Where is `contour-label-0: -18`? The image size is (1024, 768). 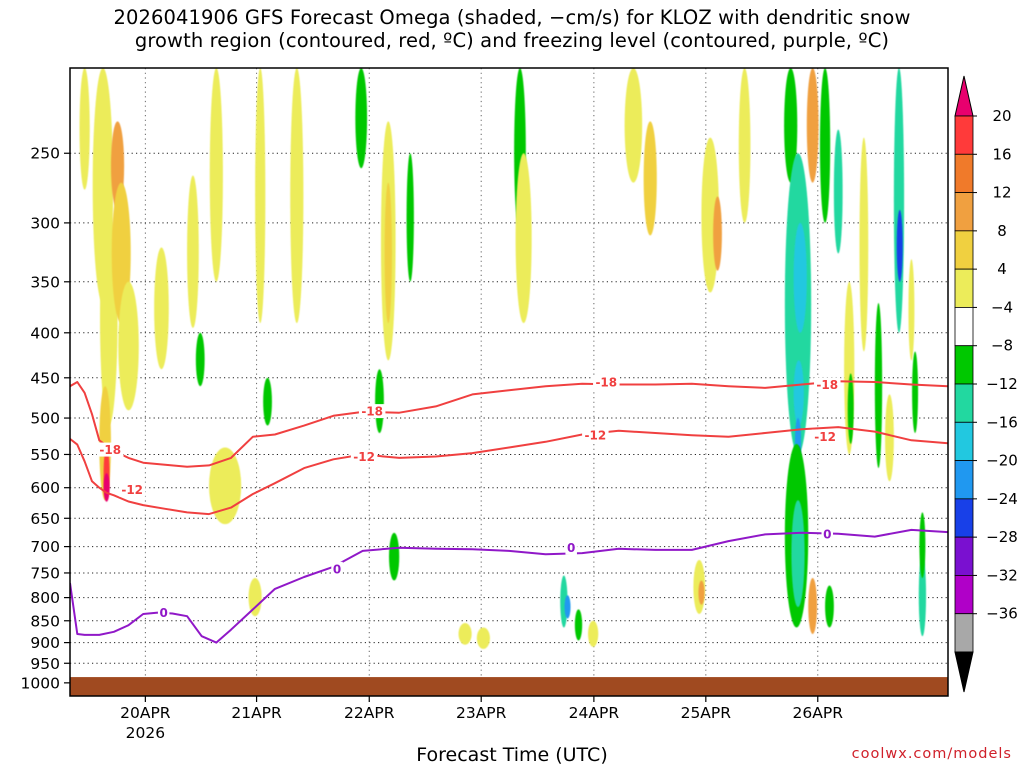
contour-label-0: -18 is located at coordinates (110, 450).